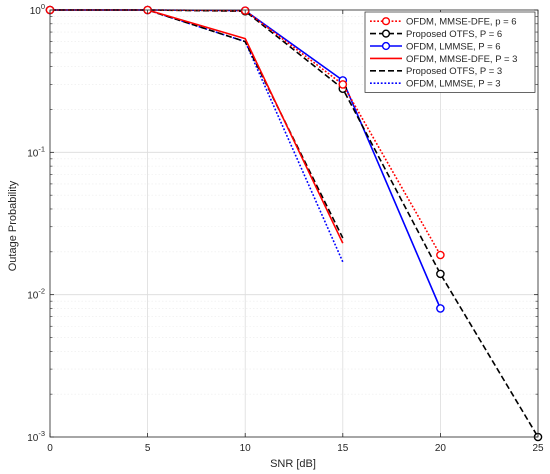 The image size is (550, 474). Describe the element at coordinates (461, 22) in the screenshot. I see `legend-label: OFDM, MMSE-DFE, p = 6` at that location.